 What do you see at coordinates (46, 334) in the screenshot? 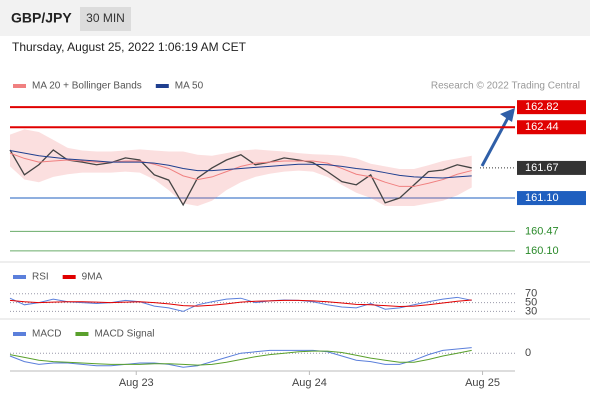
I see `legend-label: MACD` at bounding box center [46, 334].